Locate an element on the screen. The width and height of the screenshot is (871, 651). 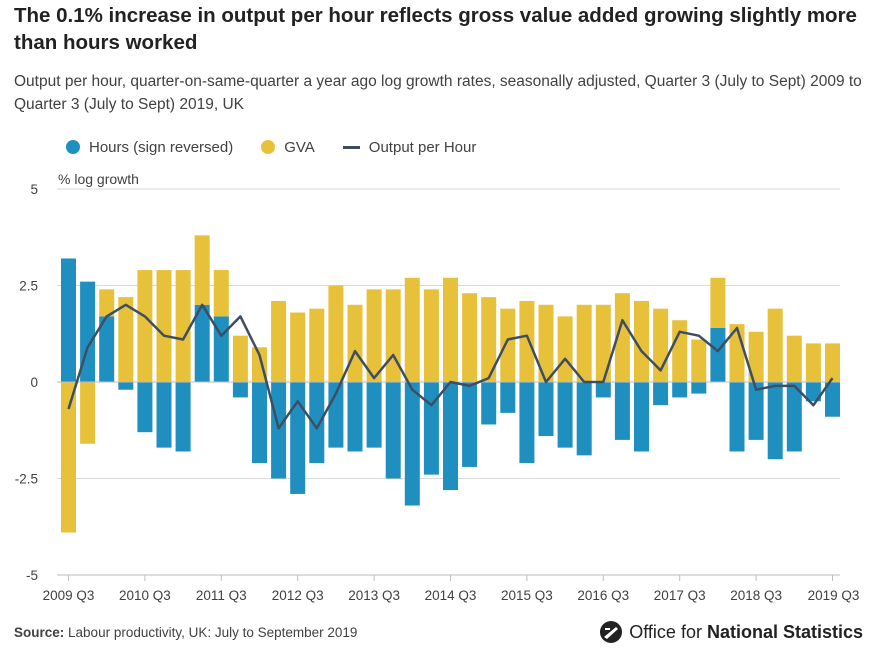
ons-logo-icon is located at coordinates (611, 632).